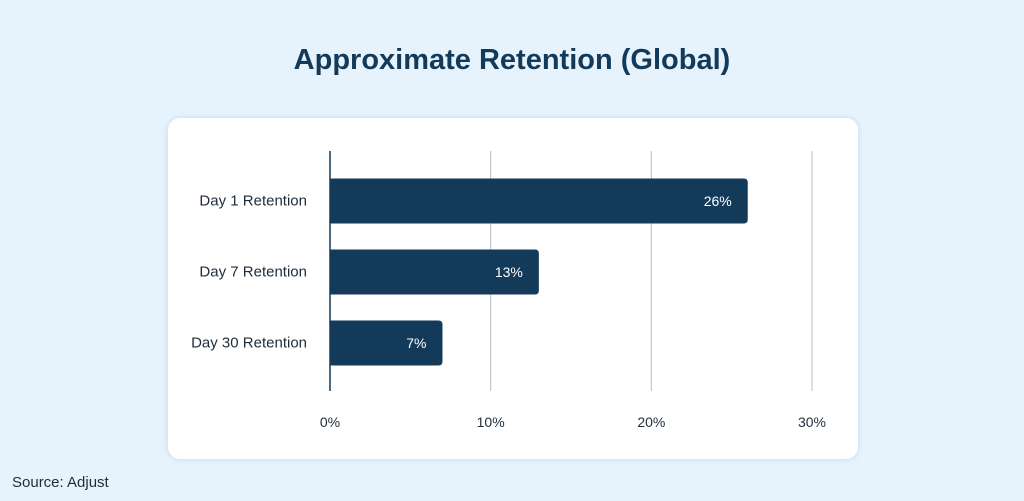 This screenshot has height=501, width=1024. What do you see at coordinates (253, 272) in the screenshot?
I see `category-label-1: Day 7 Retention` at bounding box center [253, 272].